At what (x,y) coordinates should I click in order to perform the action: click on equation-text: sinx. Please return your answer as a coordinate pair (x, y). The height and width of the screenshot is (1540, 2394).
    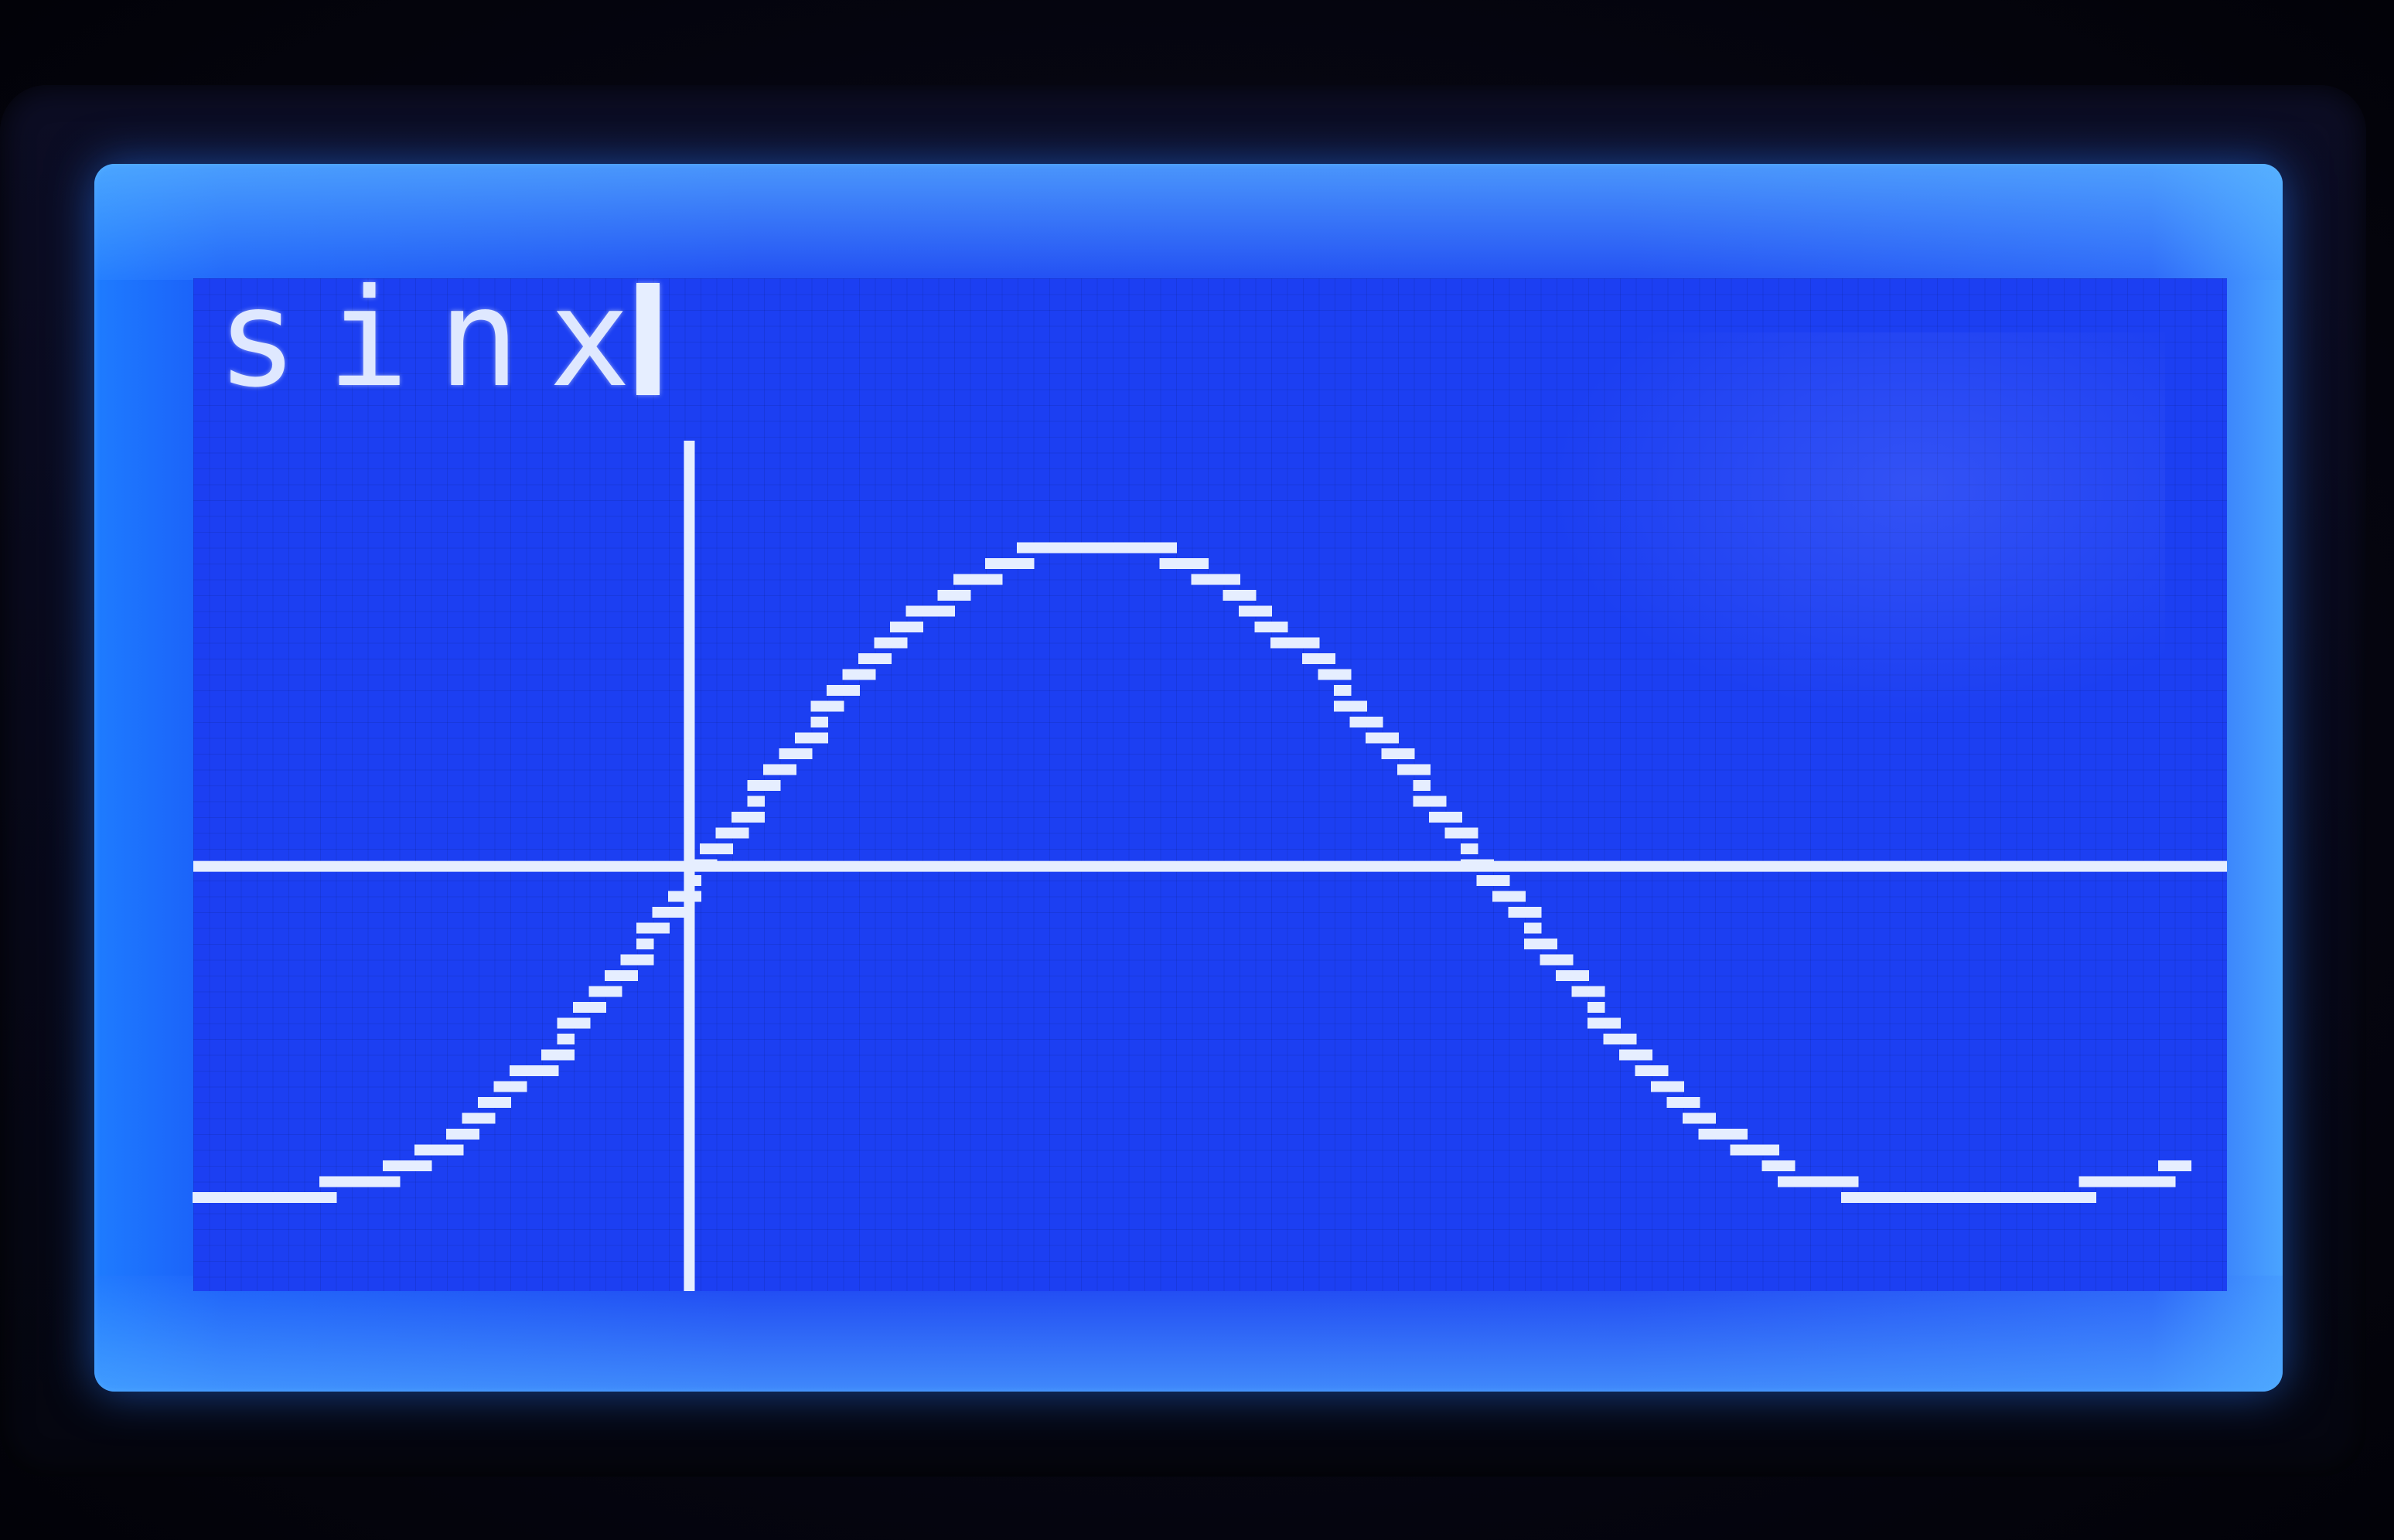
    Looking at the image, I should click on (438, 338).